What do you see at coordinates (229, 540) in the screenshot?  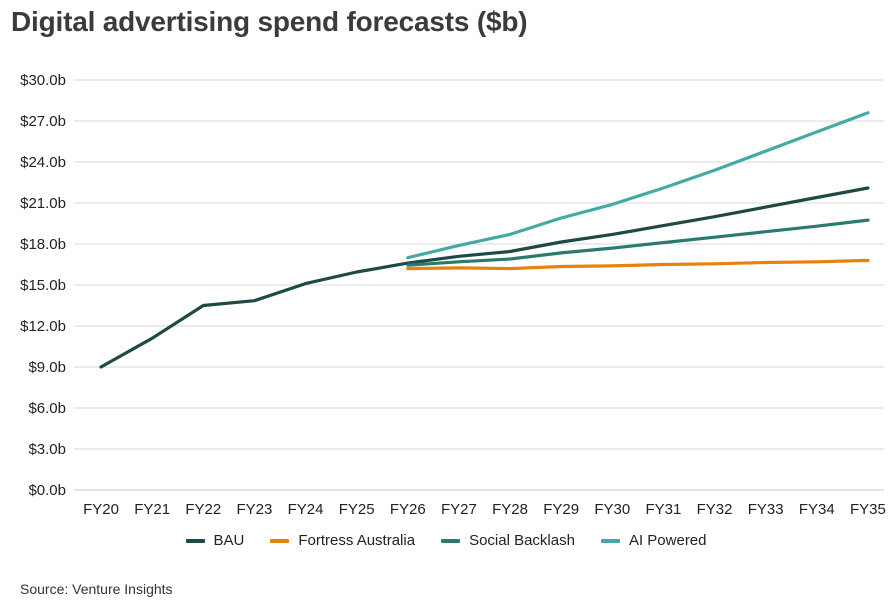 I see `legend-label: BAU` at bounding box center [229, 540].